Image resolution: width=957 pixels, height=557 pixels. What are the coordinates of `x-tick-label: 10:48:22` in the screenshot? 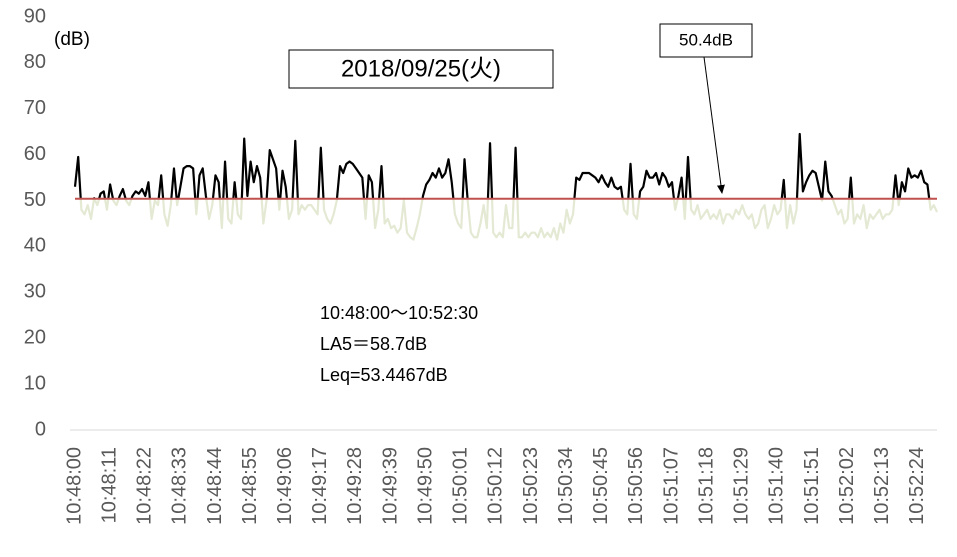 It's located at (145, 486).